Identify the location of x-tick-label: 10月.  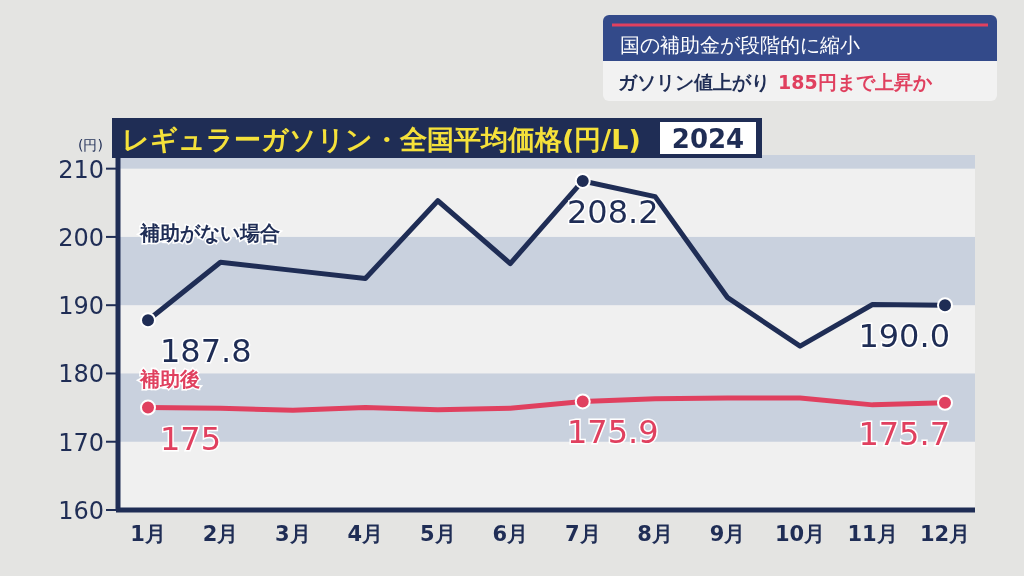
(800, 534).